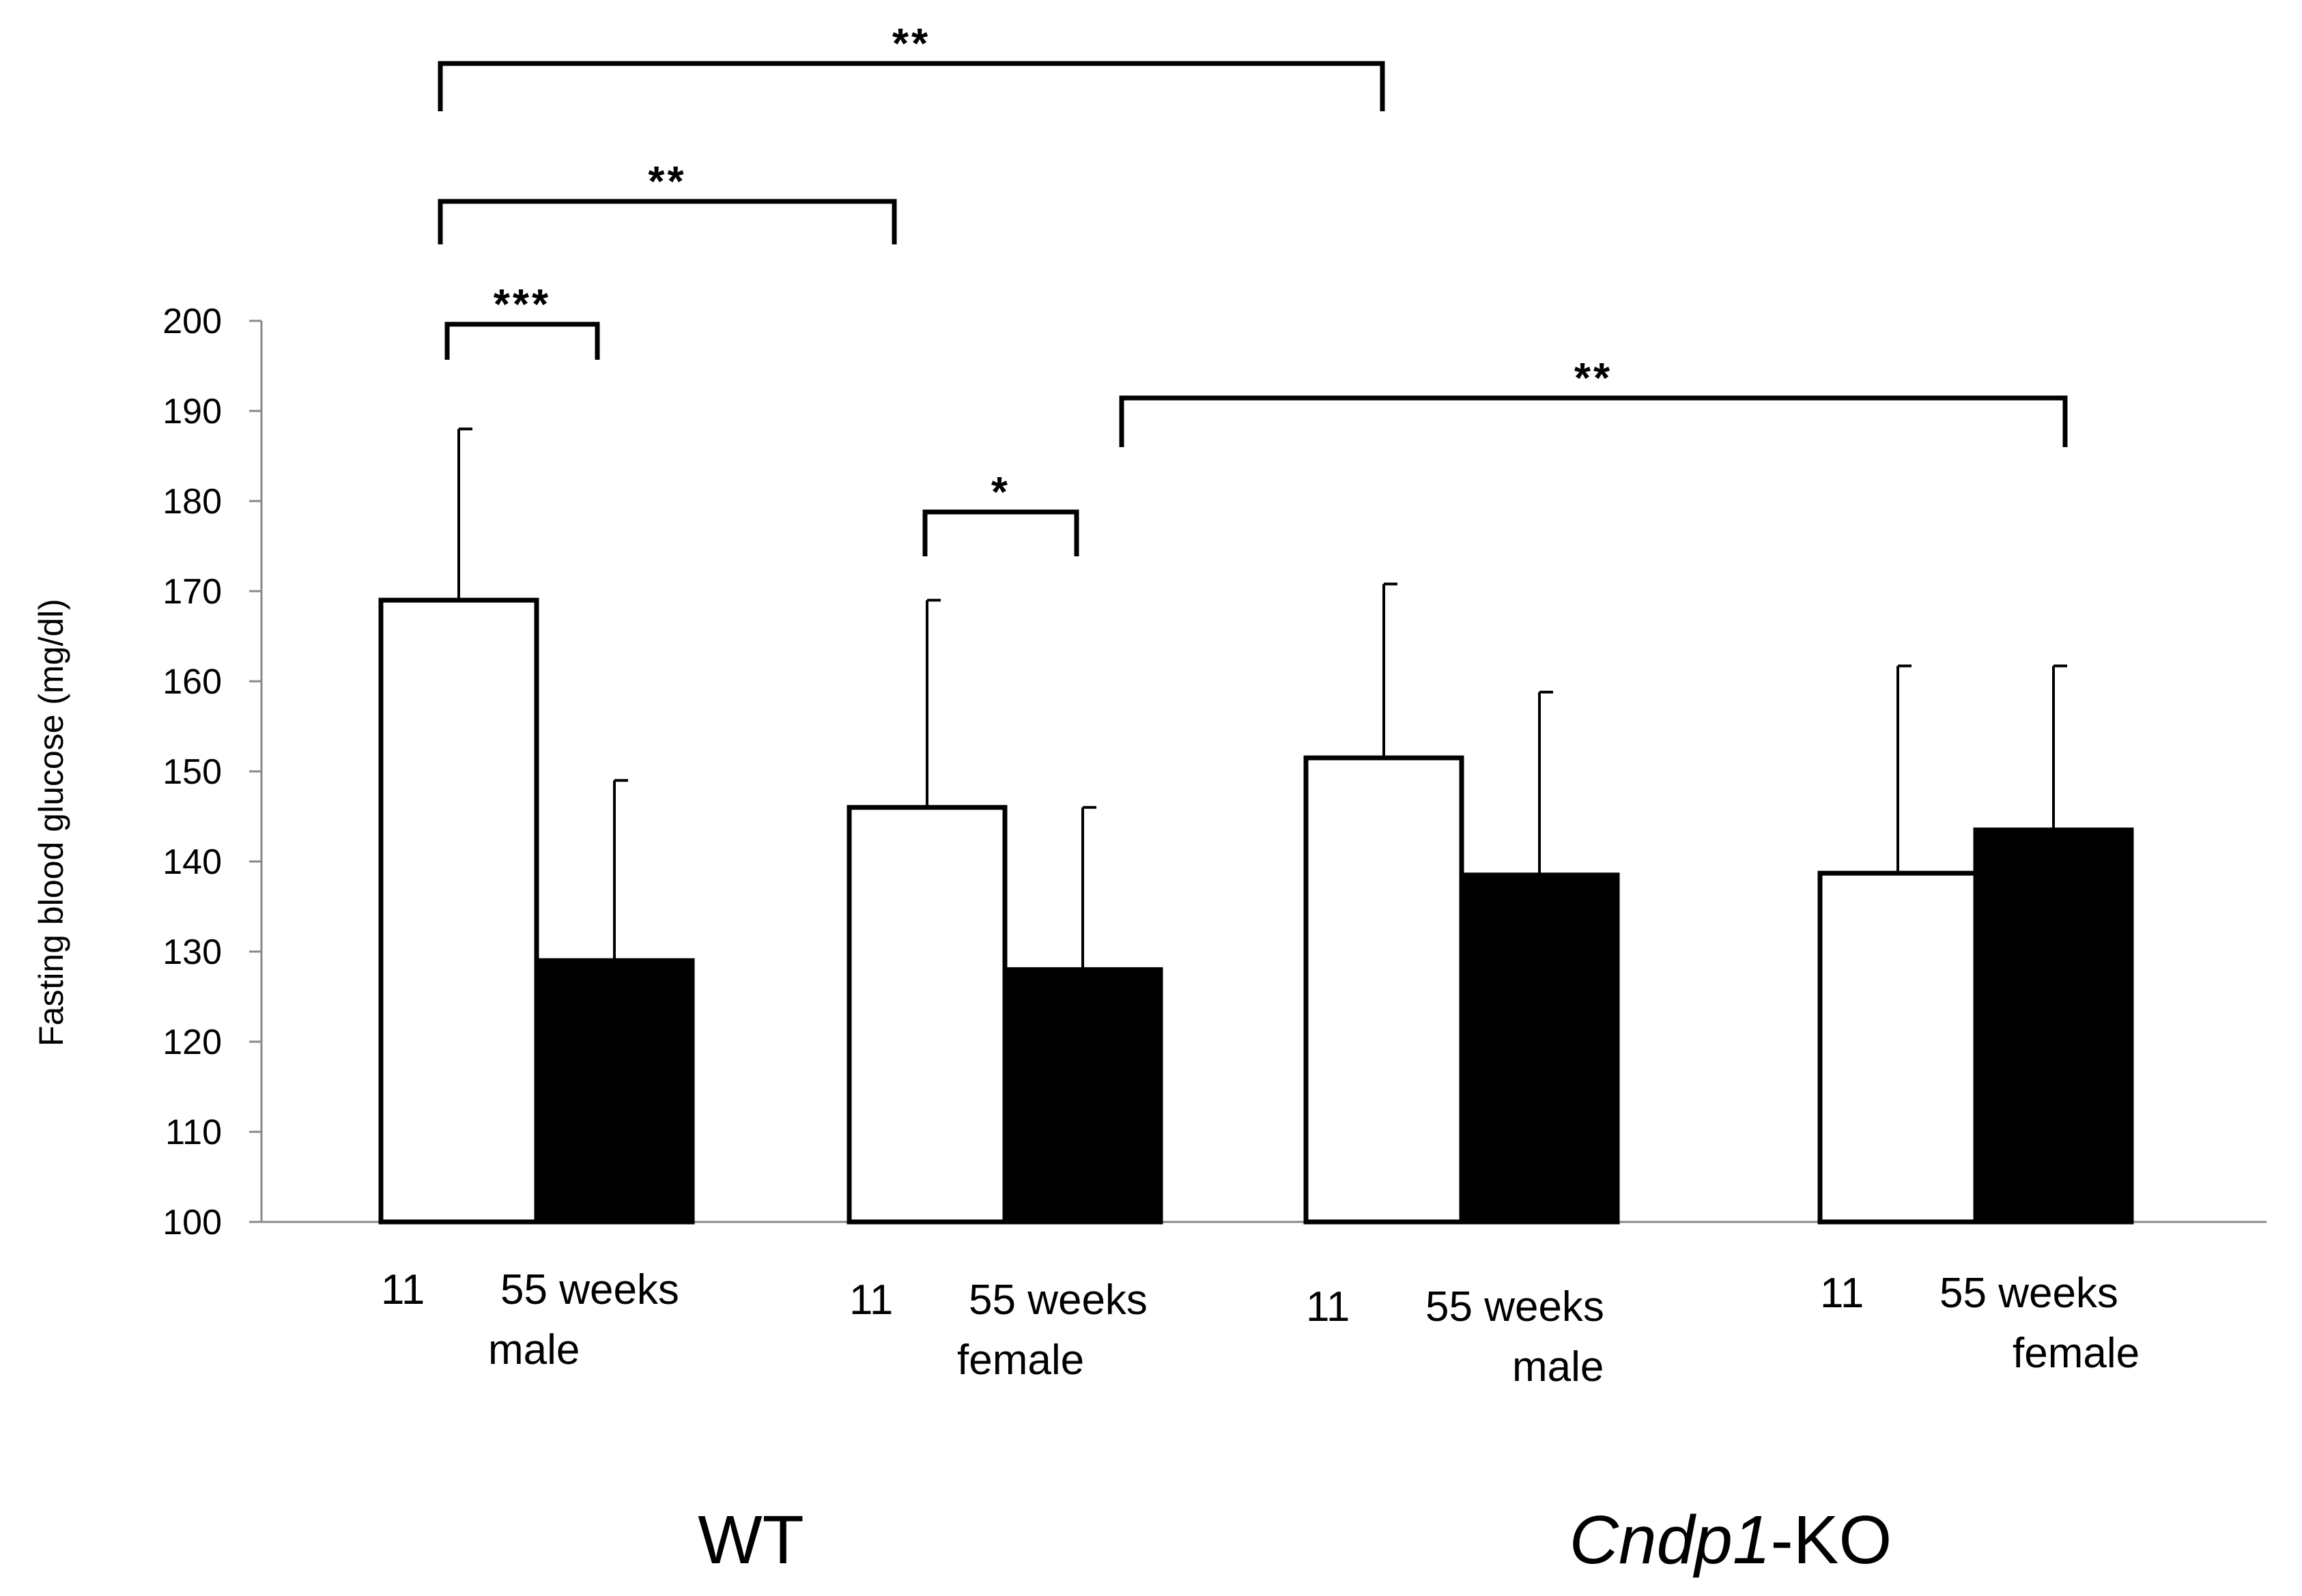 This screenshot has height=1596, width=2302. Describe the element at coordinates (751, 1540) in the screenshot. I see `group-label-wt: WT` at that location.